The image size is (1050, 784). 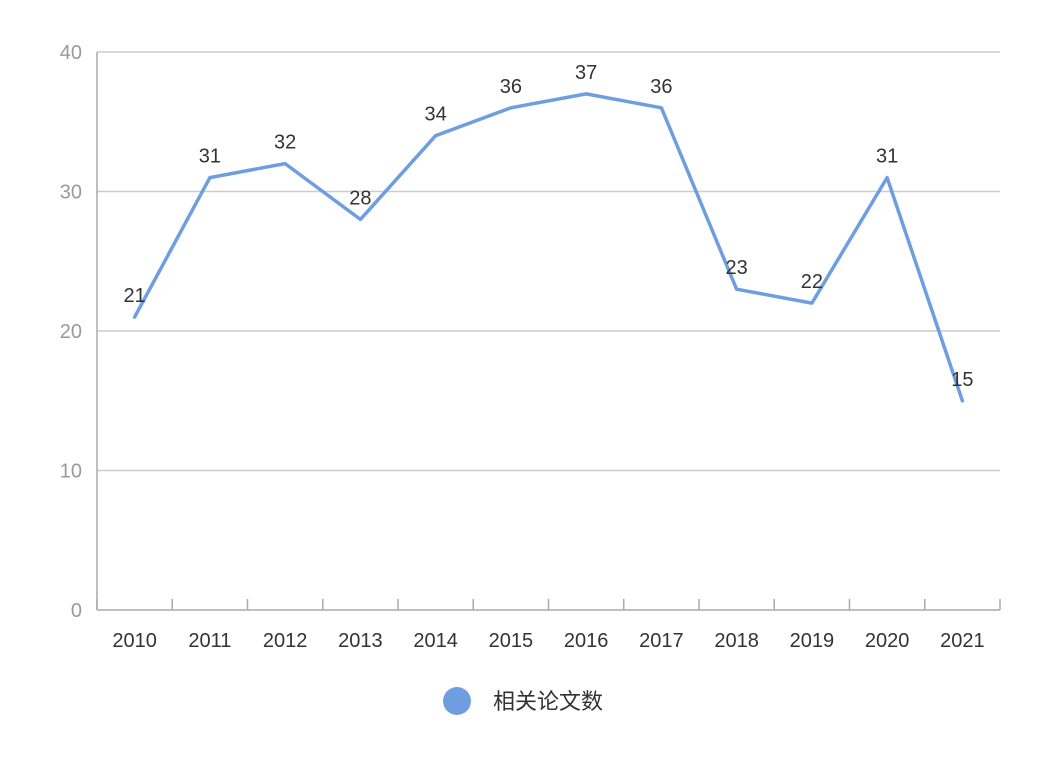 What do you see at coordinates (71, 332) in the screenshot?
I see `y-tick-label: 20` at bounding box center [71, 332].